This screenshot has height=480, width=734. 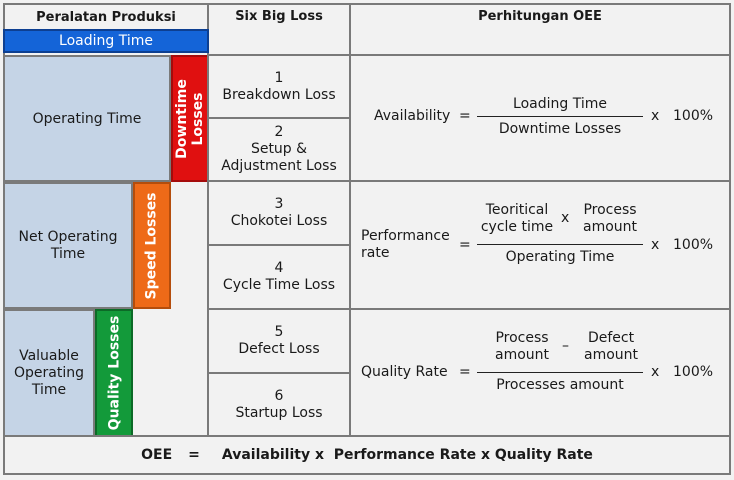 I want to click on loss-cell-5: 5 Defect Loss, so click(x=279, y=341).